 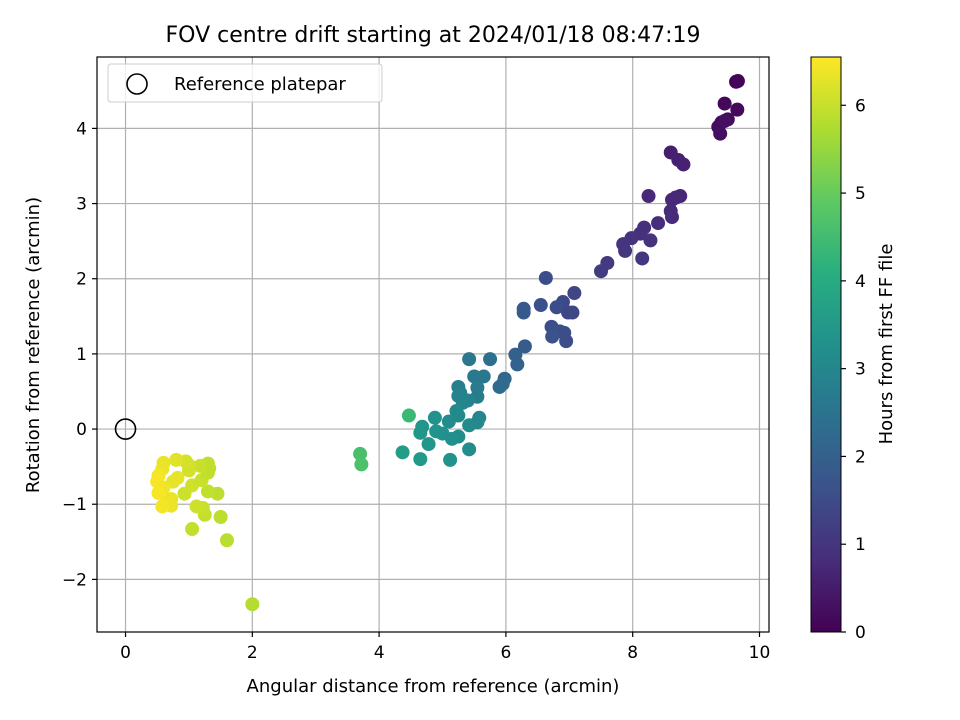 I want to click on colorbar-ticks: 0 1 2 3 4 5 6, so click(x=853, y=369).